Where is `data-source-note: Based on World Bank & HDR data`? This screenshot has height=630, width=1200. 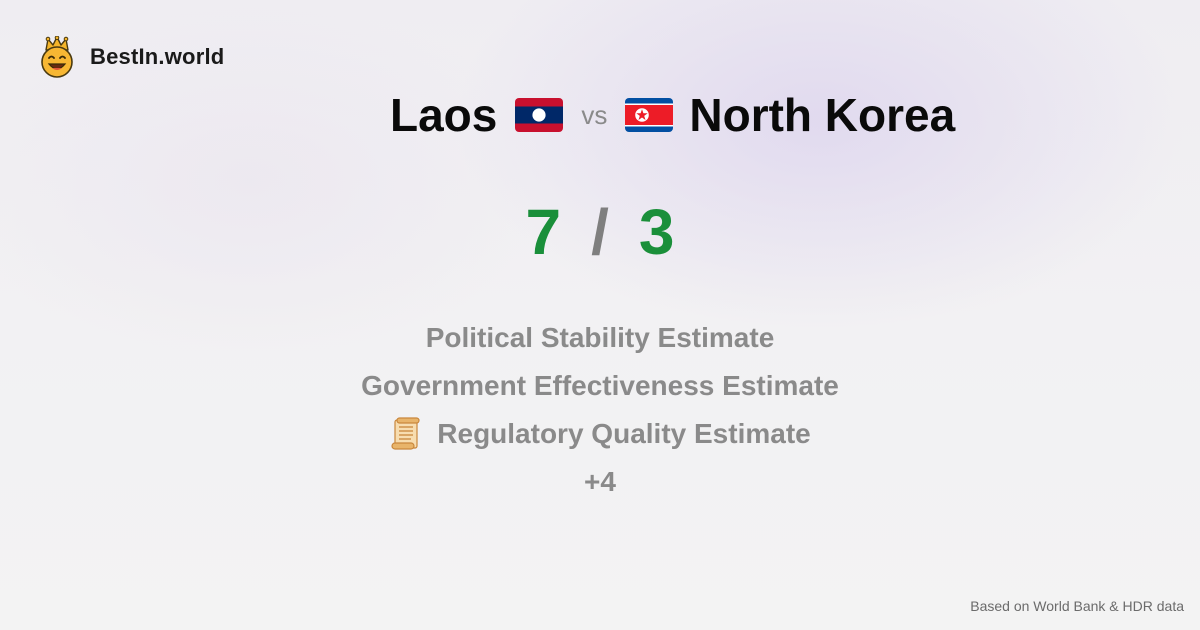 data-source-note: Based on World Bank & HDR data is located at coordinates (1077, 606).